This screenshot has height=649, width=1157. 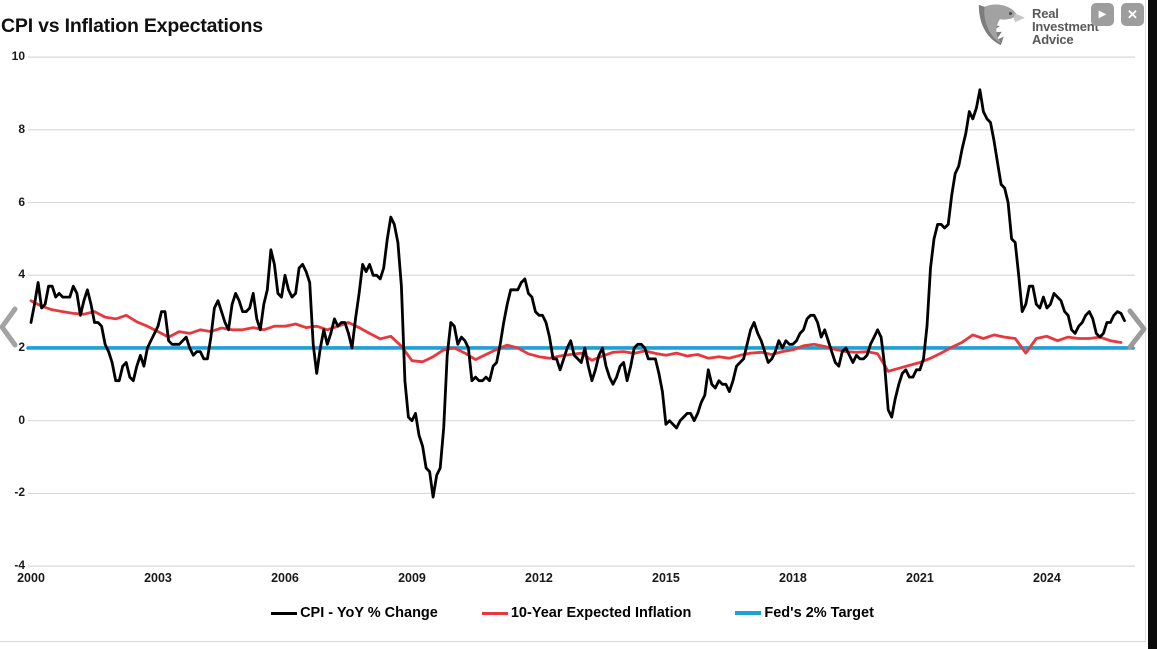 What do you see at coordinates (539, 578) in the screenshot?
I see `x-tick-label: 2012` at bounding box center [539, 578].